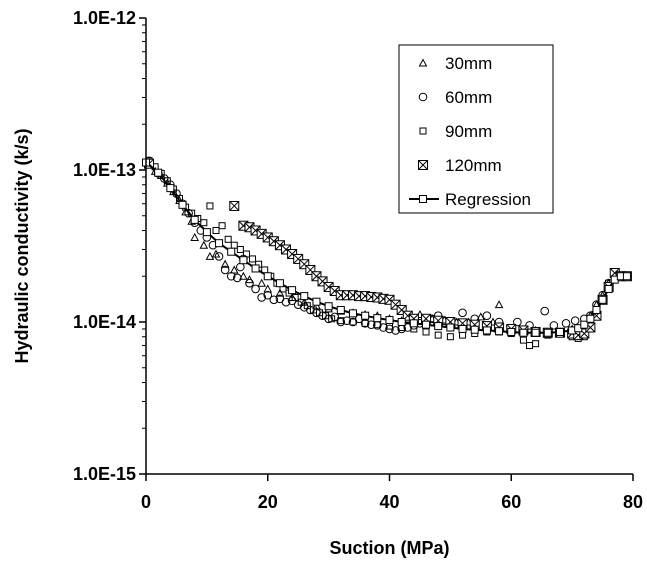 This screenshot has height=565, width=647. Describe the element at coordinates (511, 502) in the screenshot. I see `x-tick-label: 60` at that location.